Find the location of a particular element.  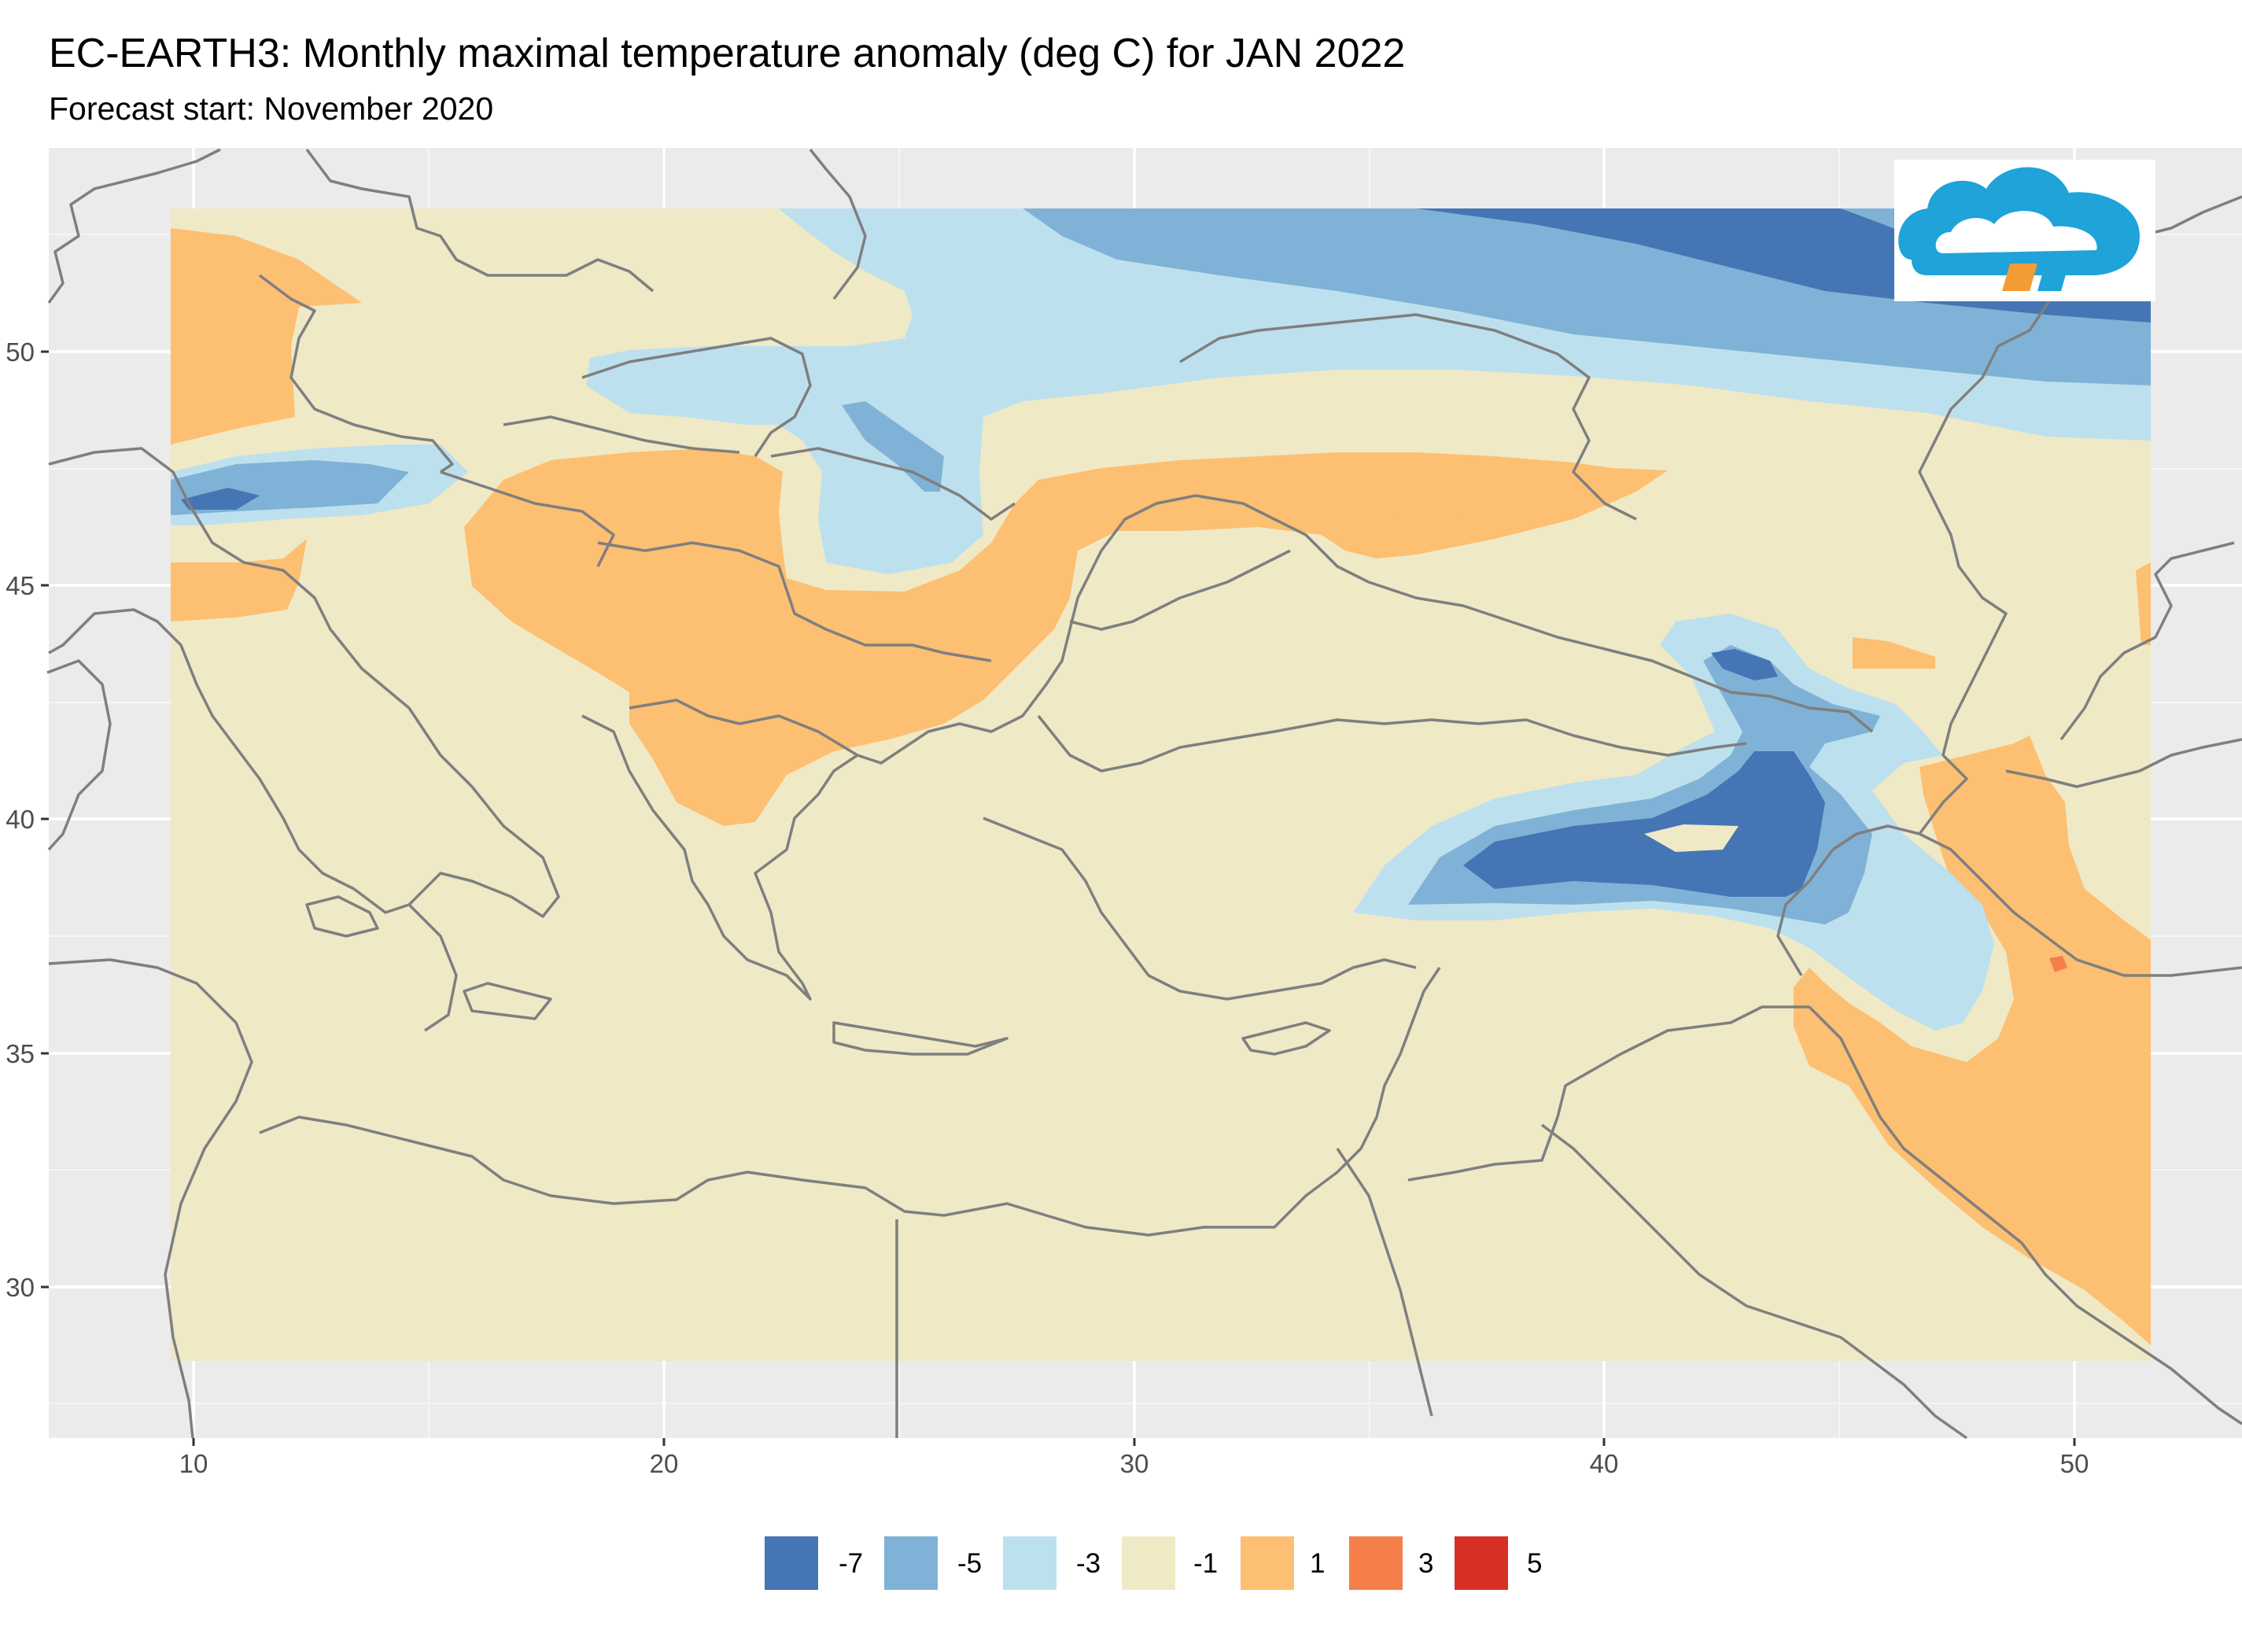

legend-label: -1 is located at coordinates (1205, 1563).